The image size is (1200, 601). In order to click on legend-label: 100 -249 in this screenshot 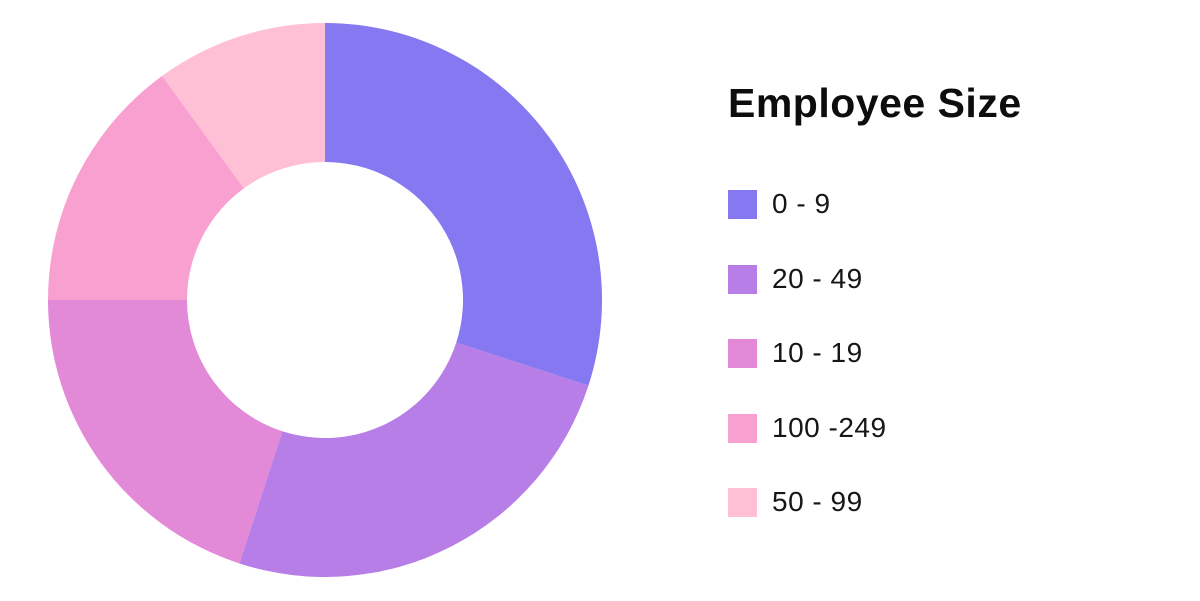, I will do `click(829, 427)`.